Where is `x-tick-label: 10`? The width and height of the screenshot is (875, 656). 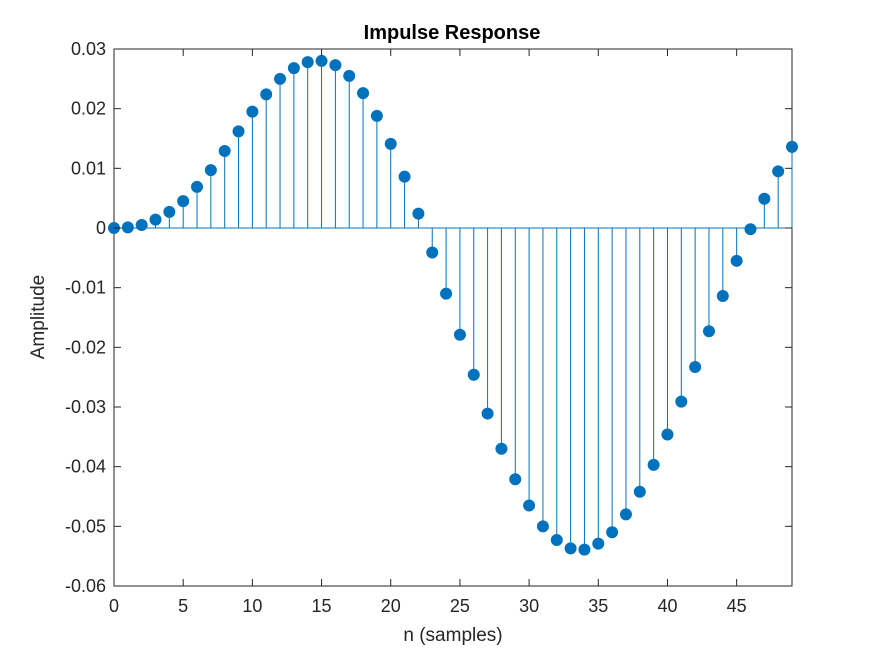
x-tick-label: 10 is located at coordinates (252, 606).